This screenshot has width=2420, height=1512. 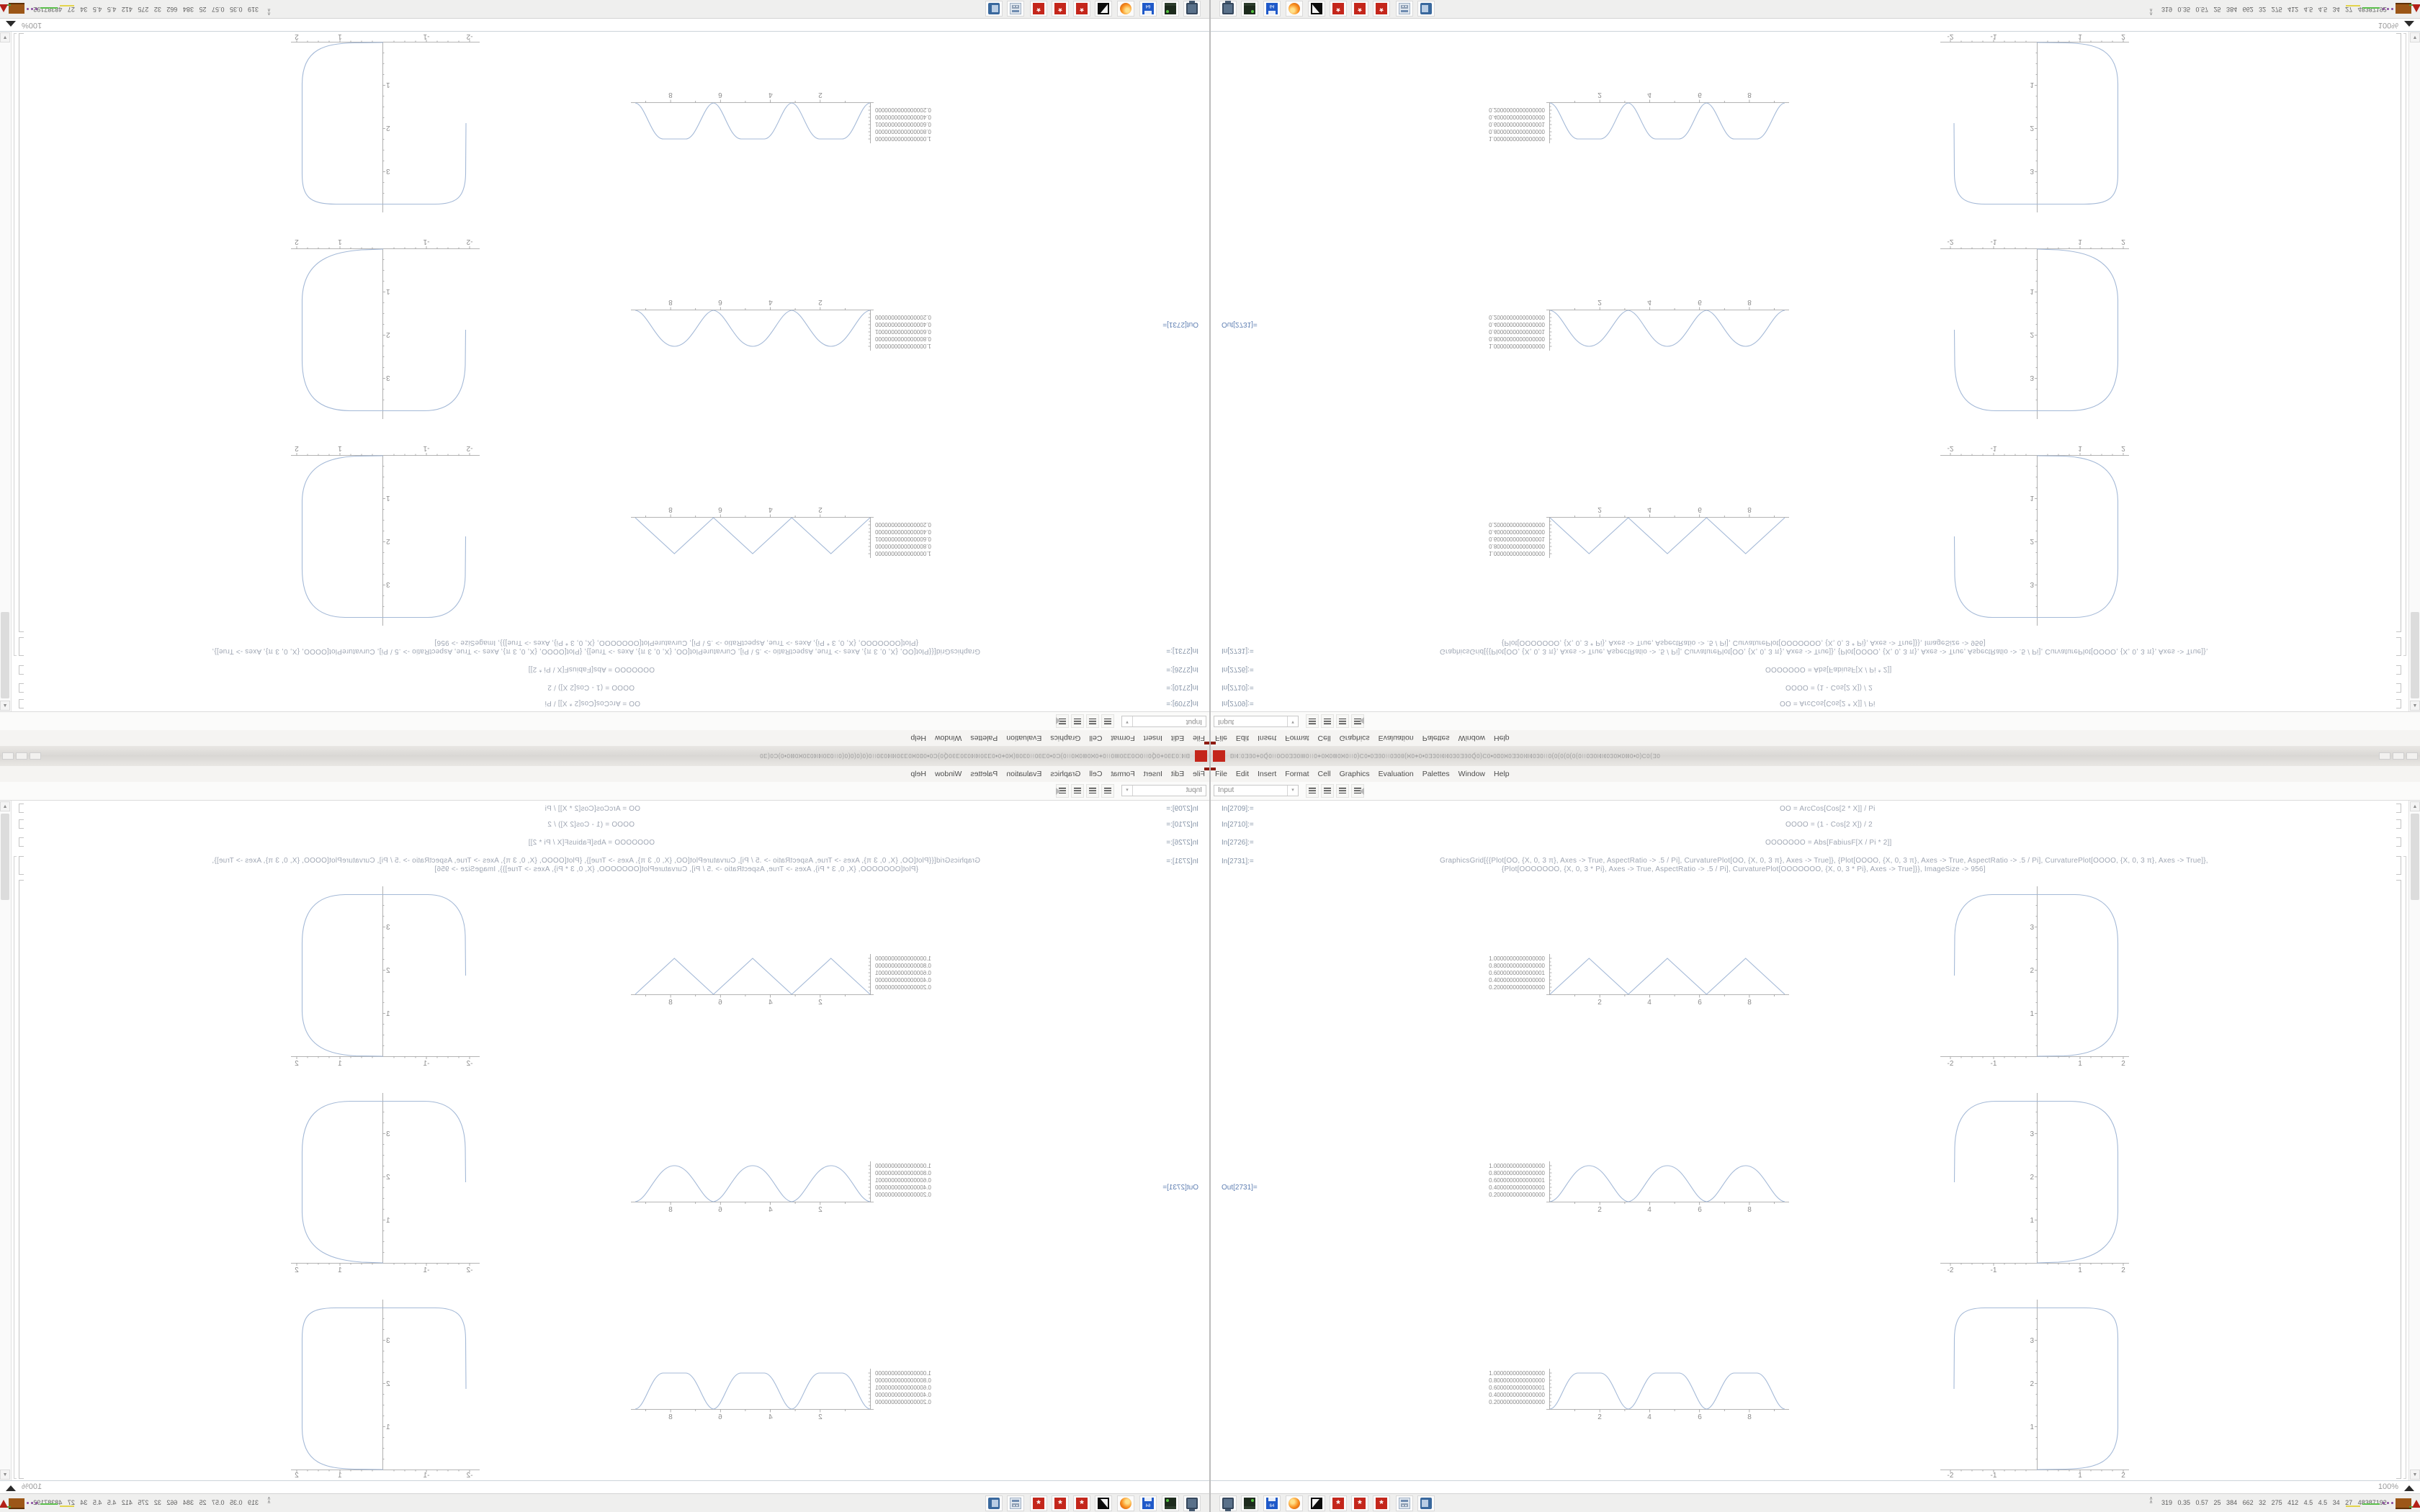 What do you see at coordinates (1096, 738) in the screenshot?
I see `menu-cell: Cell` at bounding box center [1096, 738].